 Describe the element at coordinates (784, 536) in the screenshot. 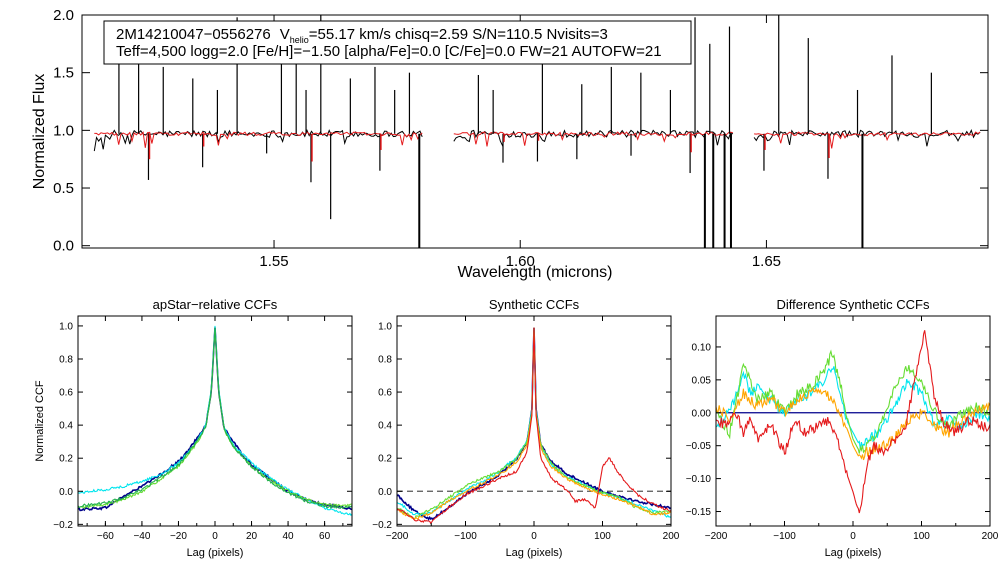

I see `difference-ccf-xtick-label: −100` at that location.